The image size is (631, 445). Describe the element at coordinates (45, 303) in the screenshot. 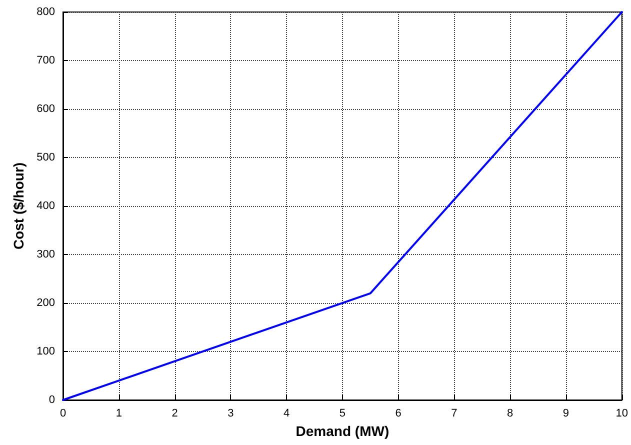

I see `y-tick-label: 200` at that location.